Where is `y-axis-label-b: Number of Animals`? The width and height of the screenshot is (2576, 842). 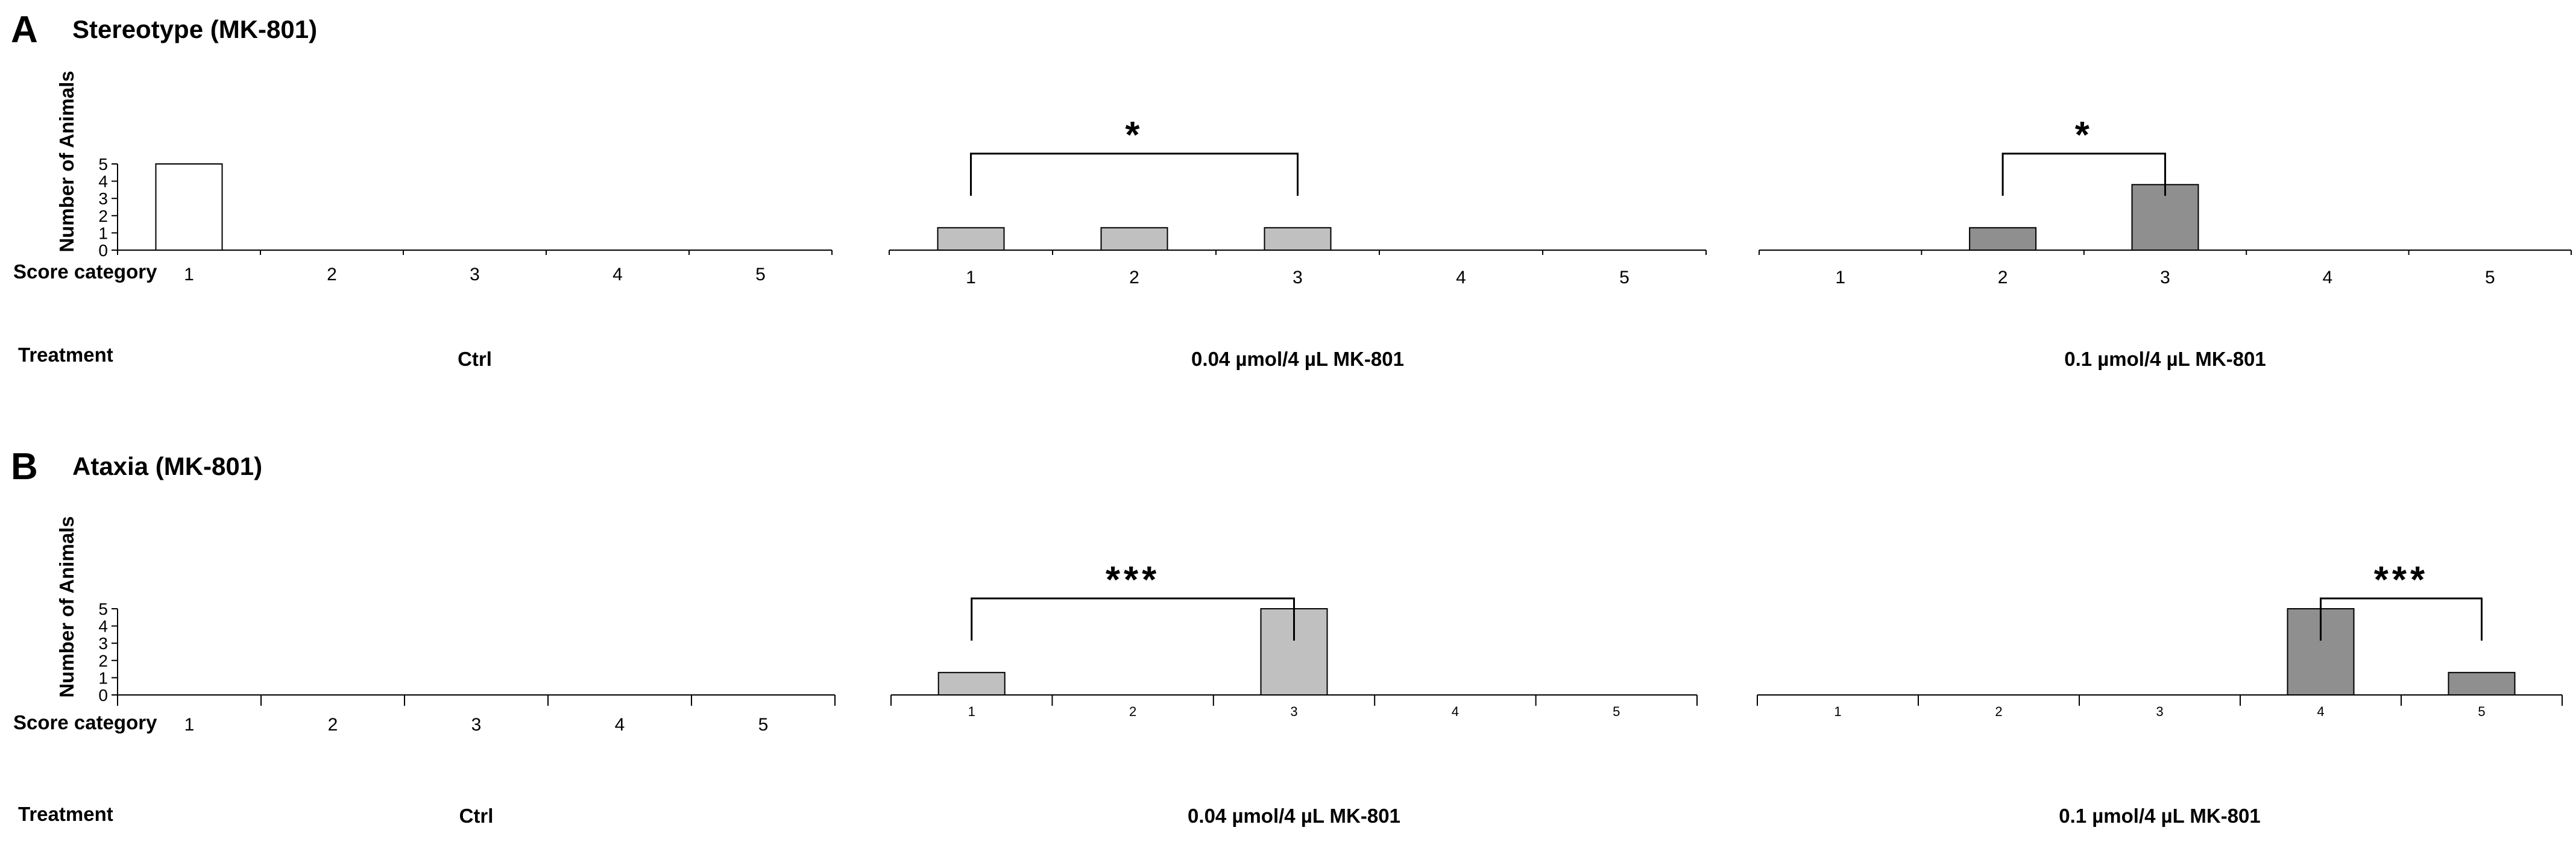
y-axis-label-b: Number of Animals is located at coordinates (66, 606).